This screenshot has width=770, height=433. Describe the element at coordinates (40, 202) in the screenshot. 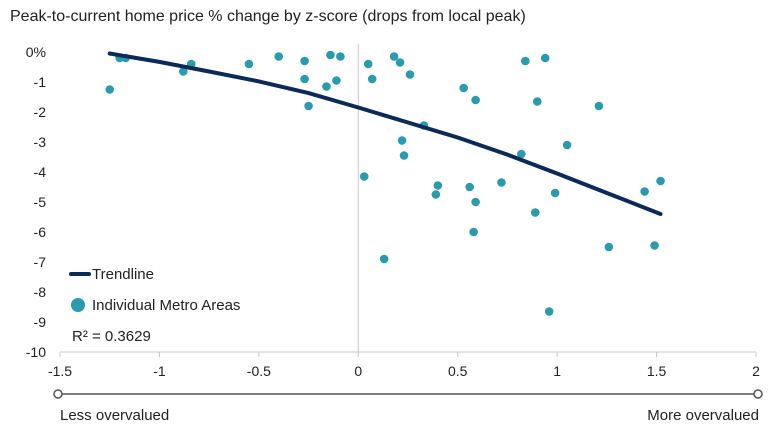

I see `y-tick-label: -5` at that location.